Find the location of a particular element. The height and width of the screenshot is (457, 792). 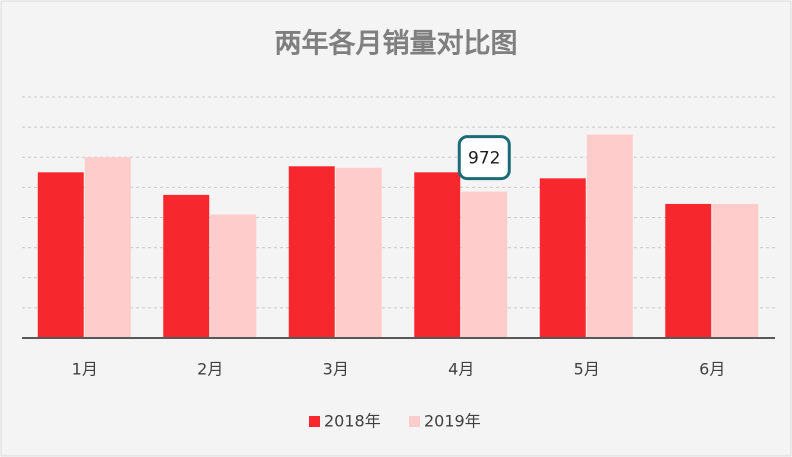

value-label: 972 is located at coordinates (484, 159).